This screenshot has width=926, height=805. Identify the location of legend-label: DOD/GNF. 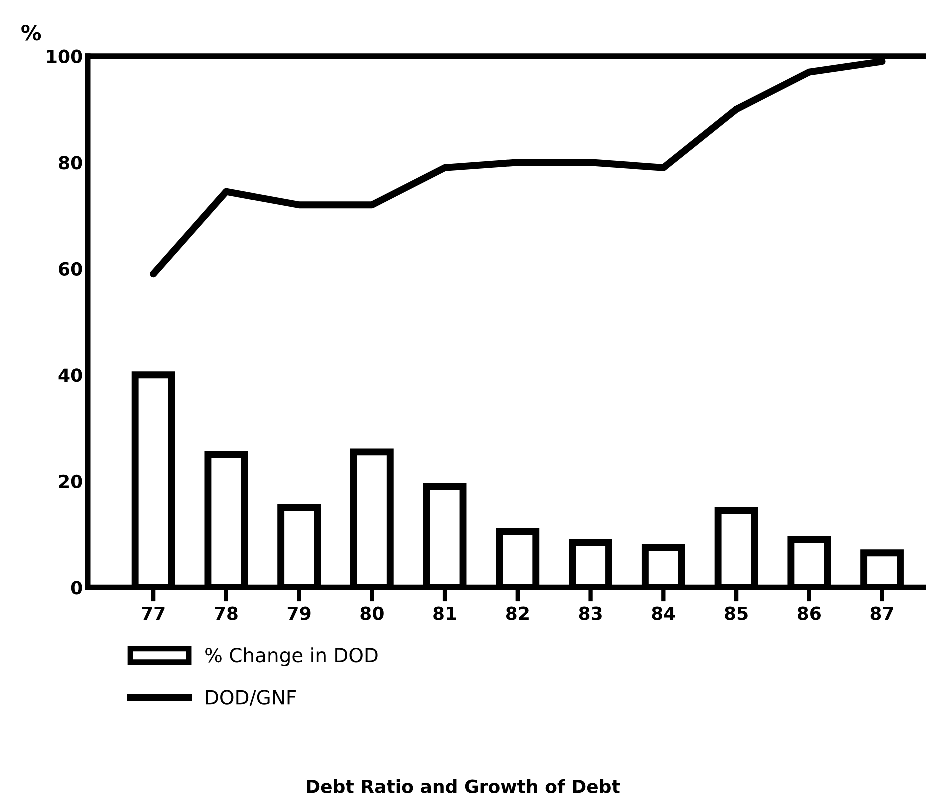
(251, 698).